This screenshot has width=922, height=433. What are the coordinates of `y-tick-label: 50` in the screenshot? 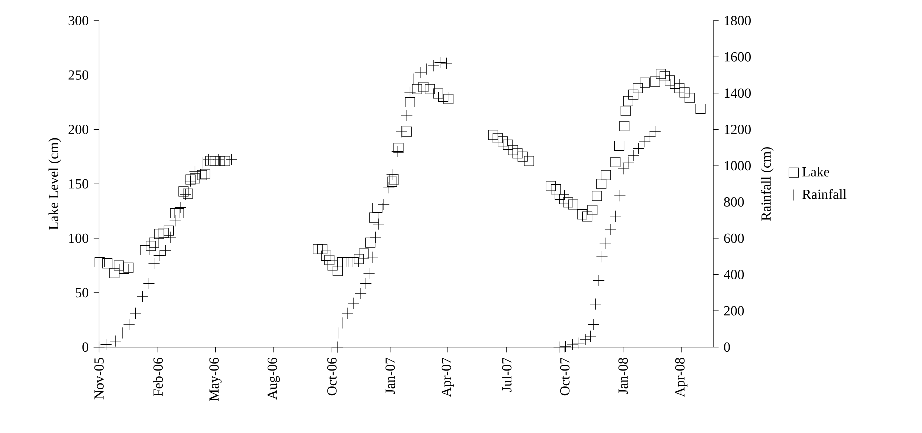 It's located at (82, 293).